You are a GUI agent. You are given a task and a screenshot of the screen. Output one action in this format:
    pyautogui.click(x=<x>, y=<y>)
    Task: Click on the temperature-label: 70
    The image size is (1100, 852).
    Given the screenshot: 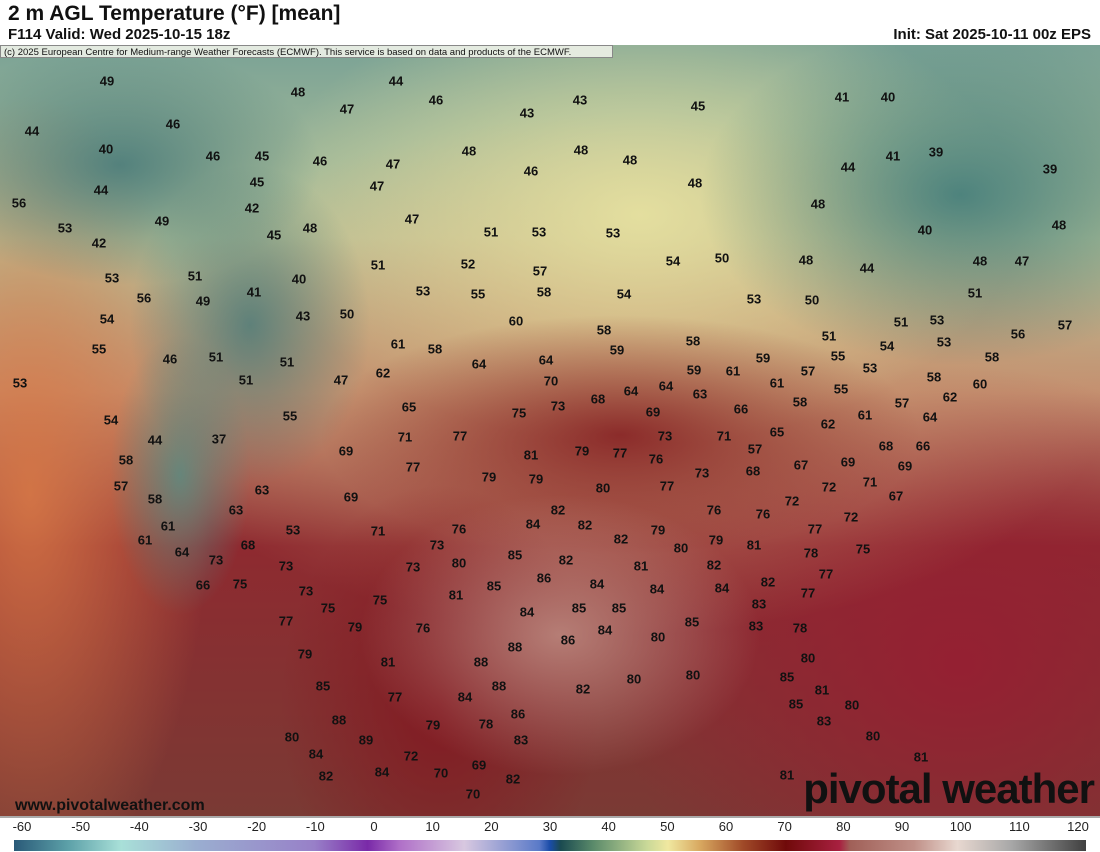 What is the action you would take?
    pyautogui.click(x=551, y=381)
    